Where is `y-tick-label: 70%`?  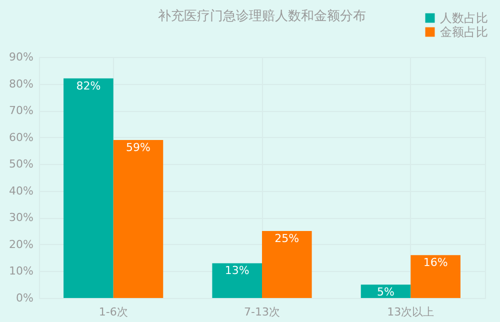 y-tick-label: 70% is located at coordinates (21, 111).